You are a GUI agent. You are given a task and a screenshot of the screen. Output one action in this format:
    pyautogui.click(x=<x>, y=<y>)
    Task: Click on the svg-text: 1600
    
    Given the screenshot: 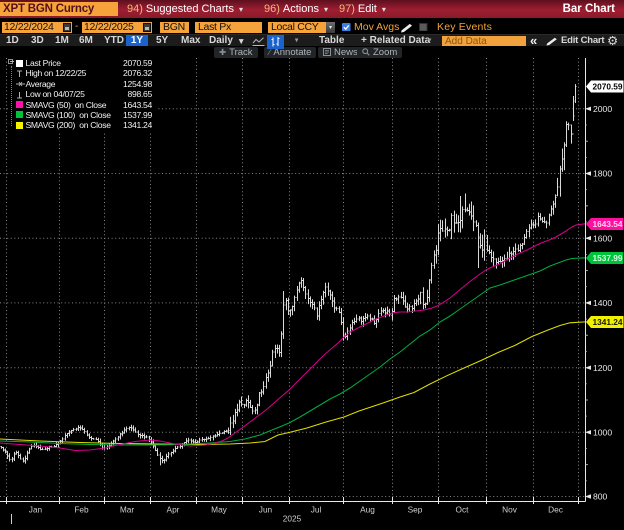 What is the action you would take?
    pyautogui.click(x=602, y=238)
    